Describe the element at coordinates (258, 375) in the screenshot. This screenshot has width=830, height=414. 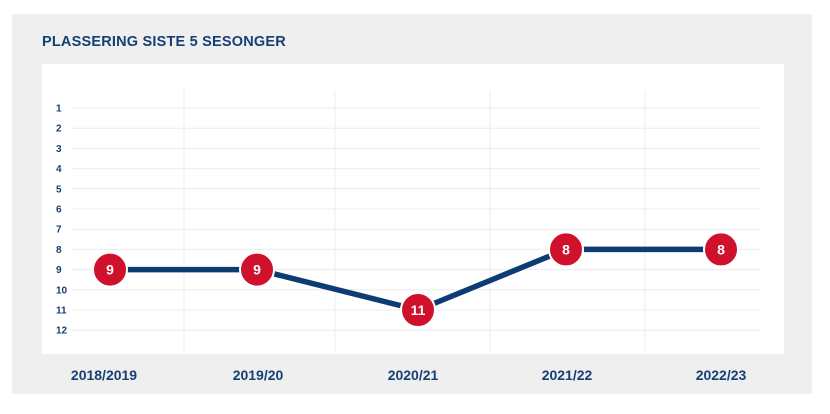
I see `x-tick-label: 2019/20` at that location.